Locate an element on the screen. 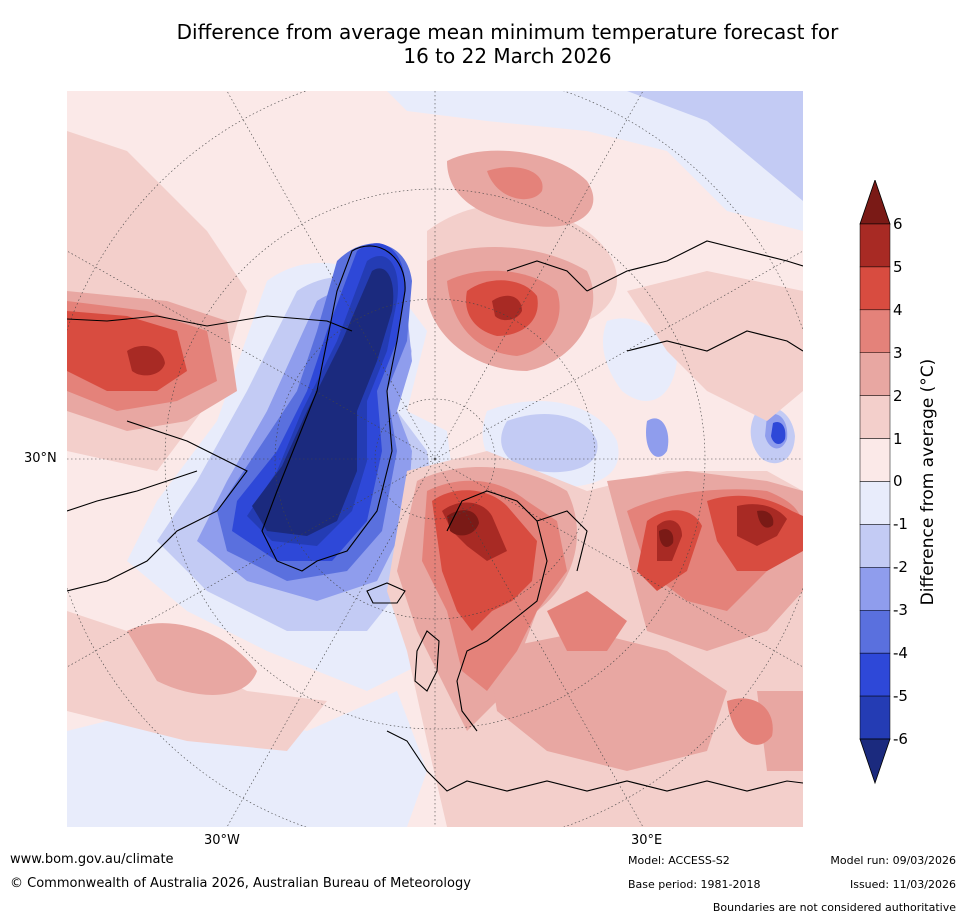 The width and height of the screenshot is (965, 919). colorbar-tick: 0 is located at coordinates (898, 481).